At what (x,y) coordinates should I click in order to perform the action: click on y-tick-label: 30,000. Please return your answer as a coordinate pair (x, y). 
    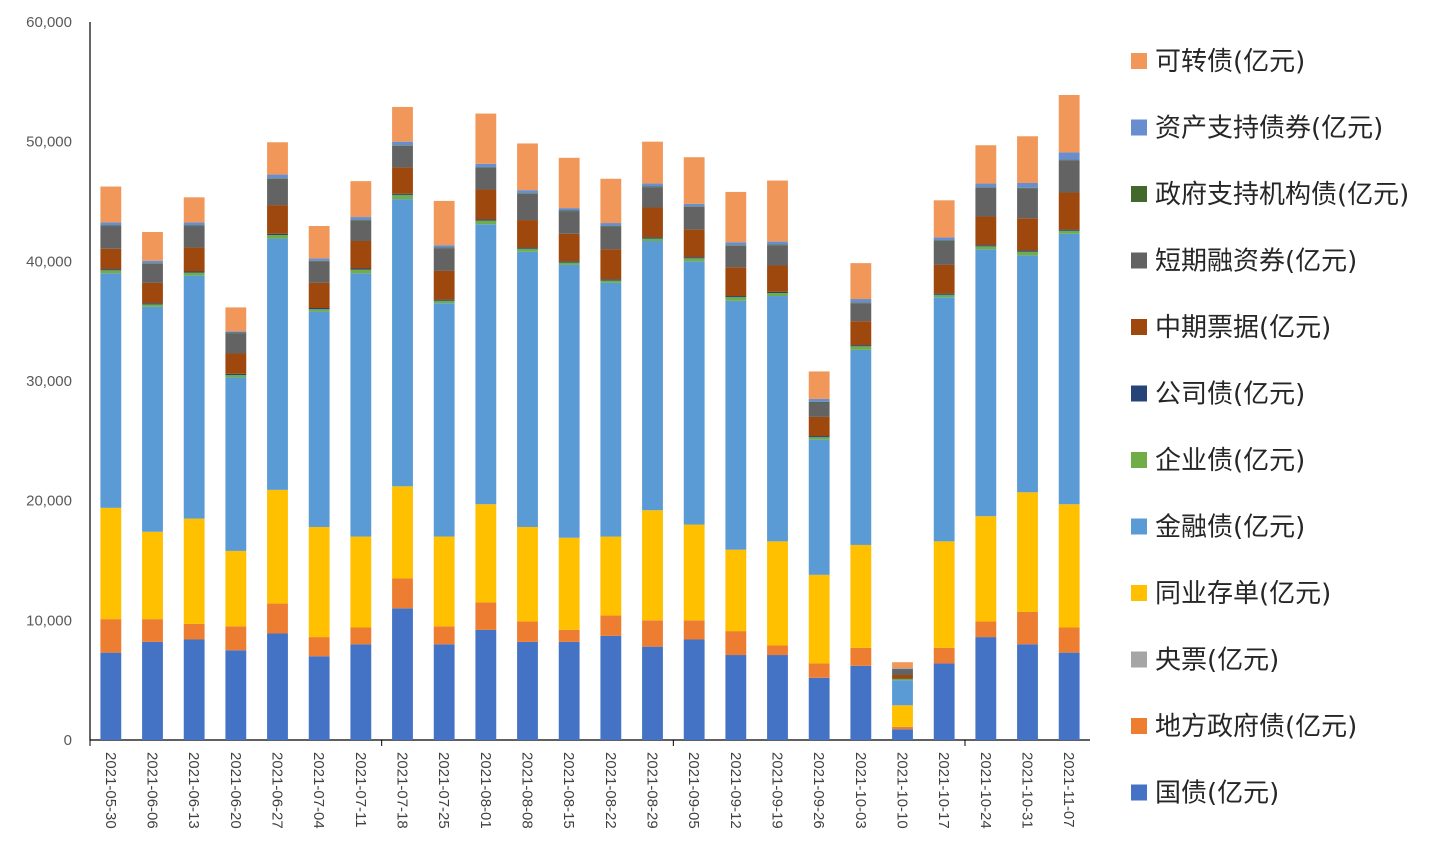
    Looking at the image, I should click on (49, 381).